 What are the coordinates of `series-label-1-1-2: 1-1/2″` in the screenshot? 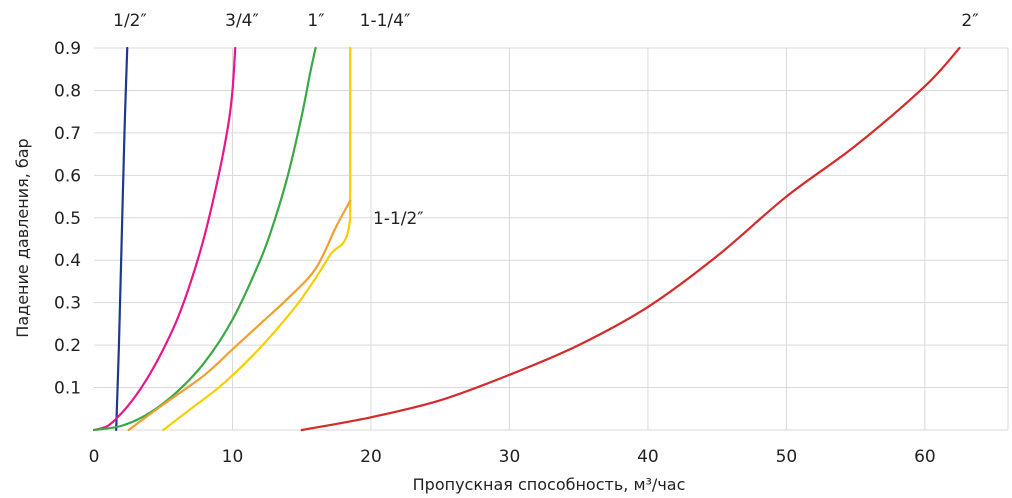 It's located at (398, 219).